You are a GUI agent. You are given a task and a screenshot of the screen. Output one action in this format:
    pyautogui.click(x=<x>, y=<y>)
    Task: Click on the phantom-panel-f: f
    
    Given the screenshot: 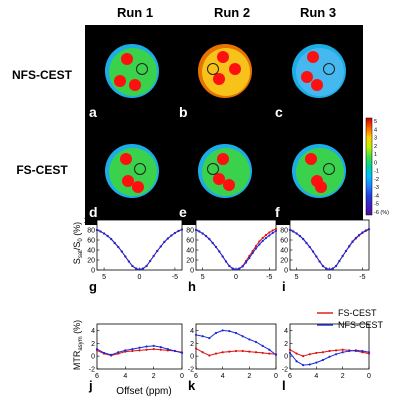 What is the action you would take?
    pyautogui.click(x=317, y=175)
    